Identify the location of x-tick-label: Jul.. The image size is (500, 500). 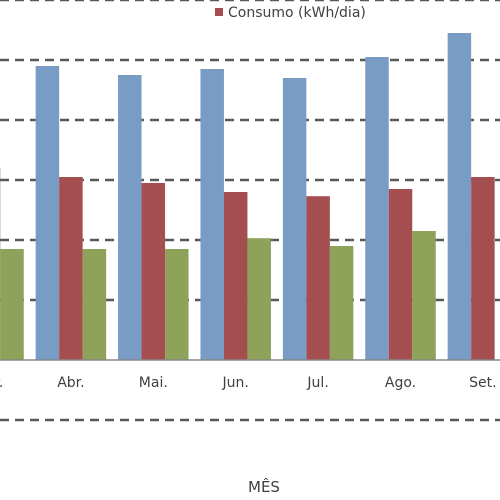
(317, 383).